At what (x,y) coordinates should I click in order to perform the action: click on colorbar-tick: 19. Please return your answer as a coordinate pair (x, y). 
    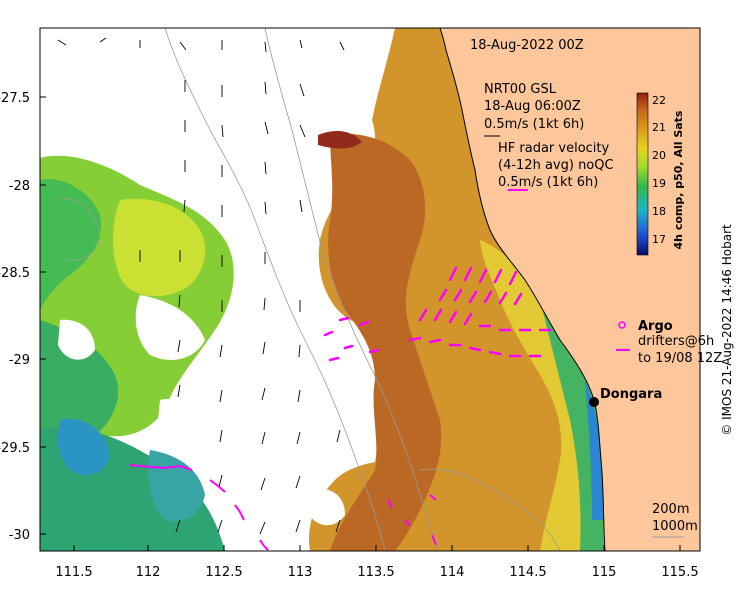
    Looking at the image, I should click on (659, 183).